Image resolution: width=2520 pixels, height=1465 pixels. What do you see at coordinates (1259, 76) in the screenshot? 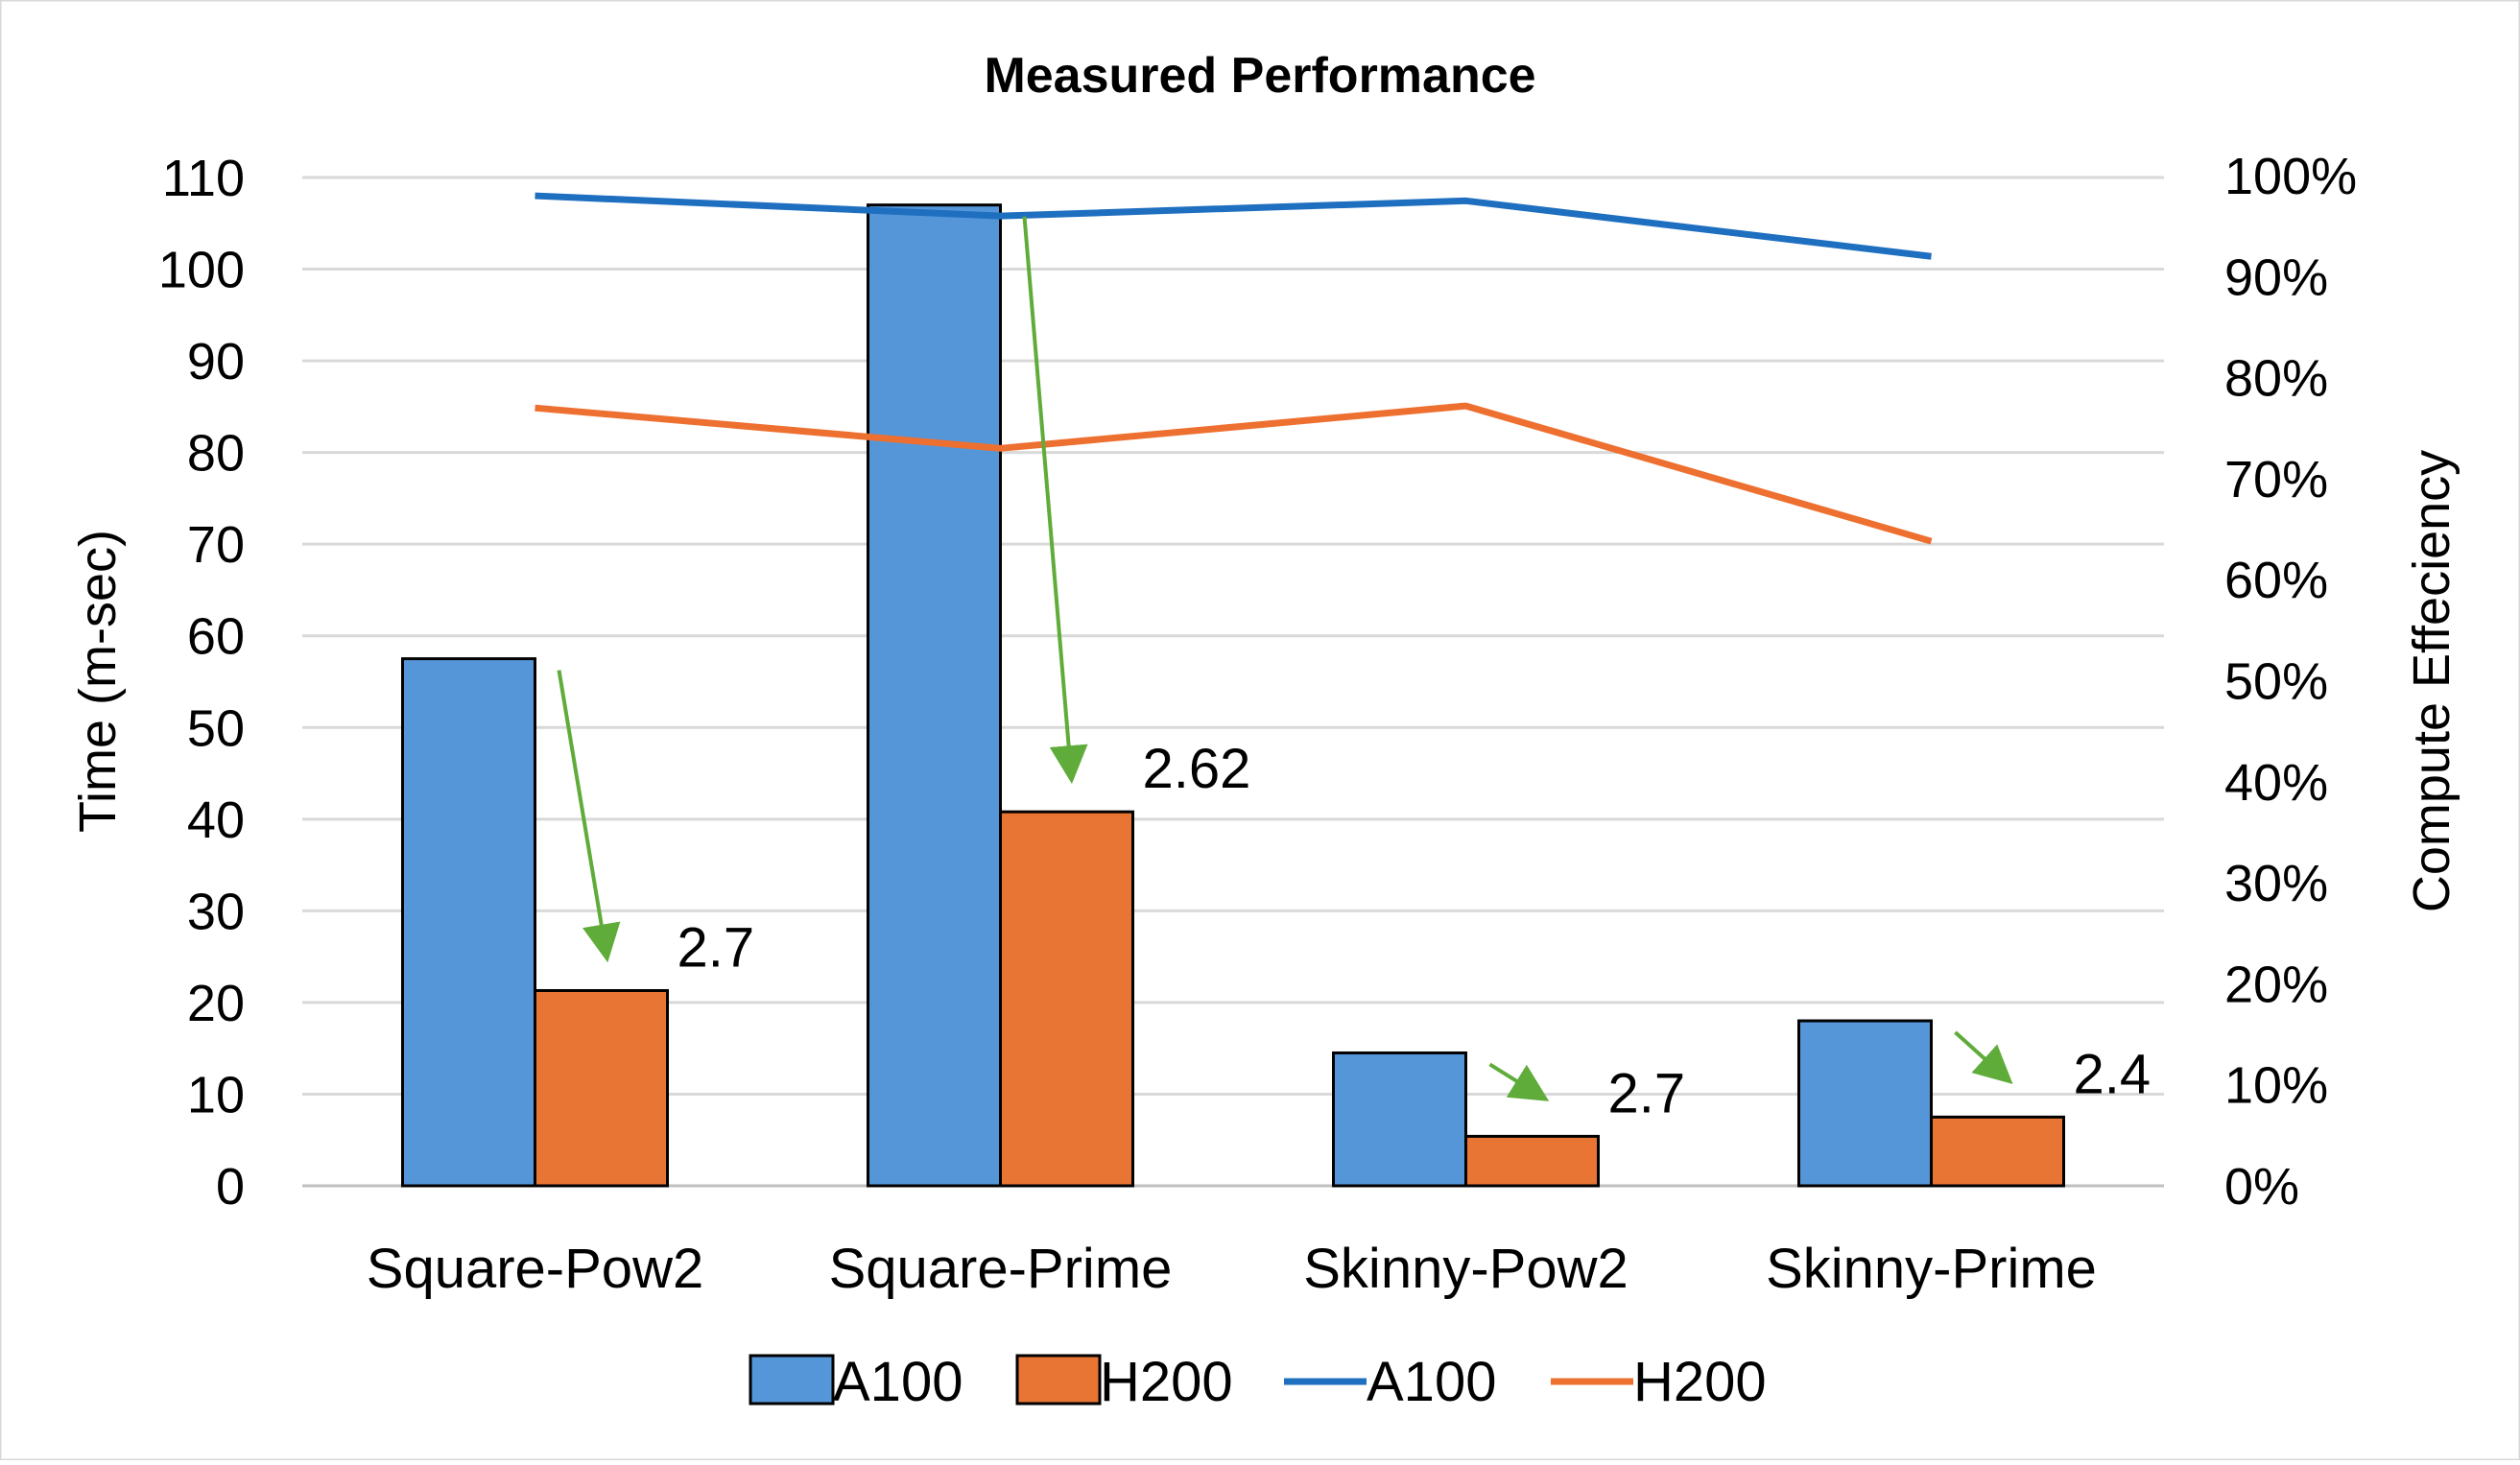
I see `chart-title: Measured Performance` at bounding box center [1259, 76].